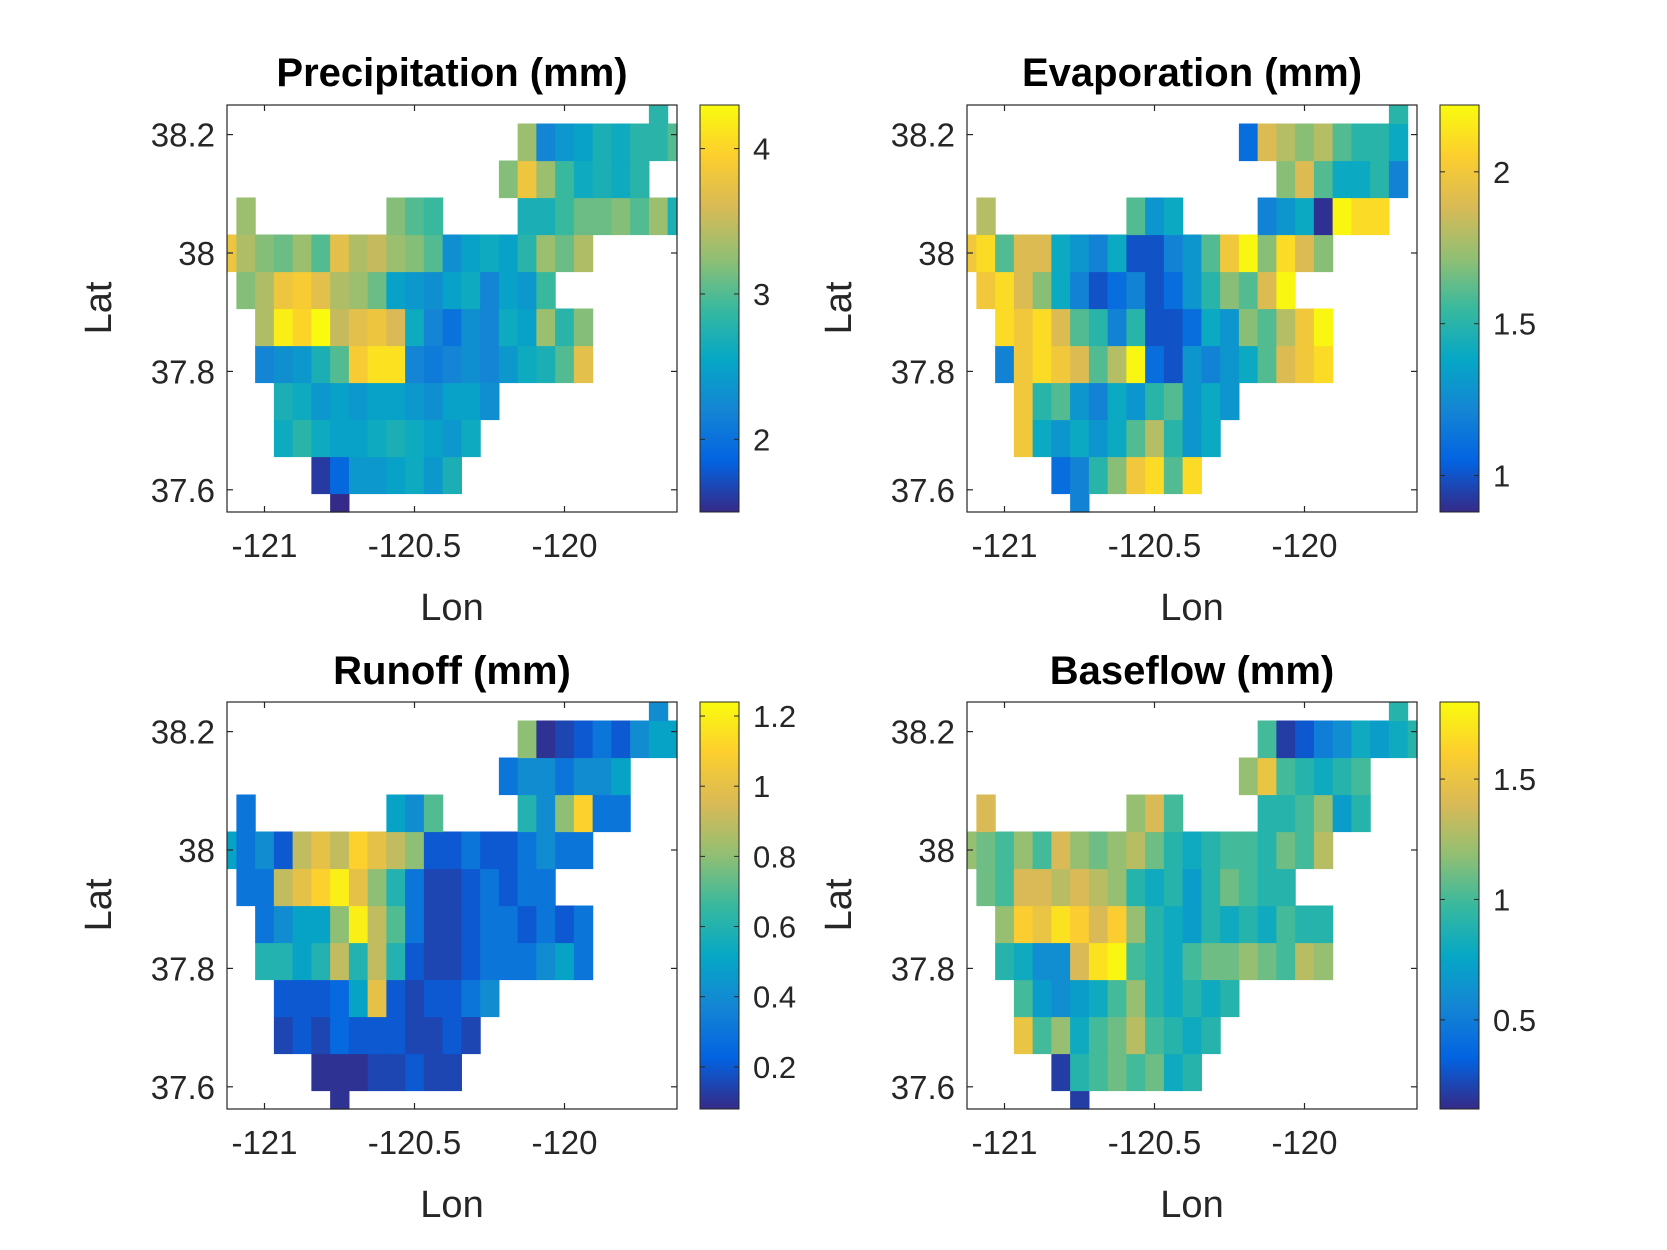  What do you see at coordinates (1501, 172) in the screenshot?
I see `colorbar-tick-label: 2` at bounding box center [1501, 172].